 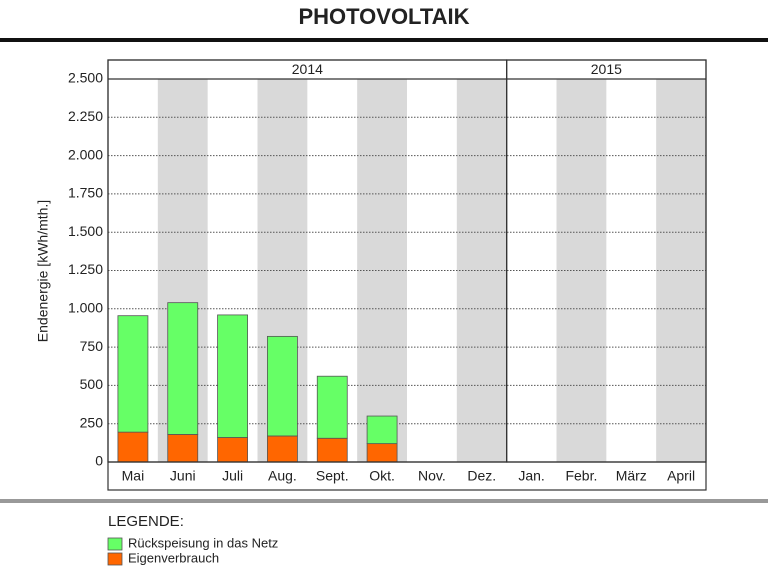 I want to click on footer-rule, so click(x=384, y=501).